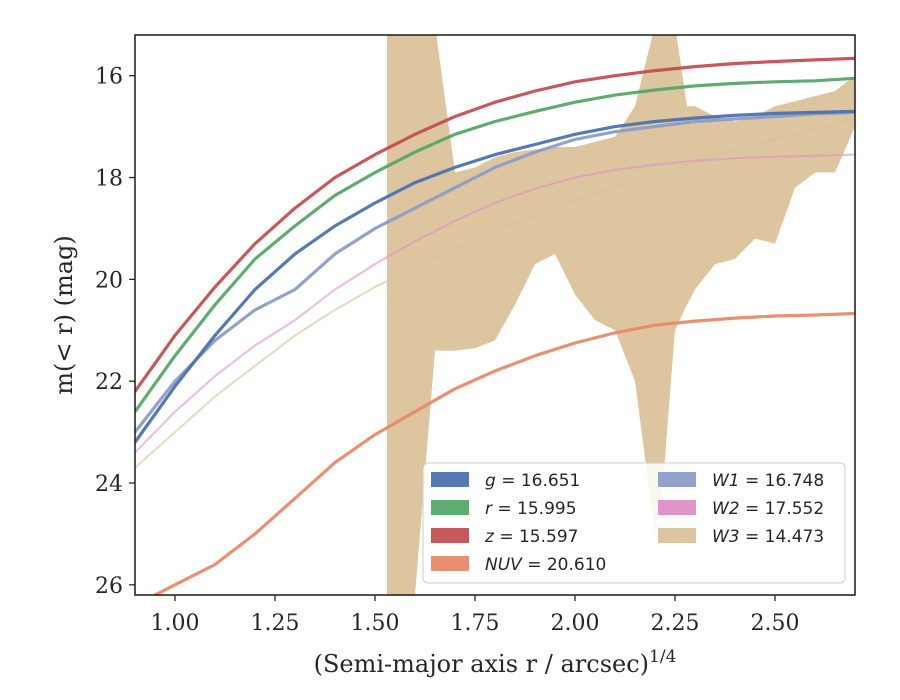 Image resolution: width=900 pixels, height=700 pixels. Describe the element at coordinates (109, 280) in the screenshot. I see `y-tick-label: 20` at that location.